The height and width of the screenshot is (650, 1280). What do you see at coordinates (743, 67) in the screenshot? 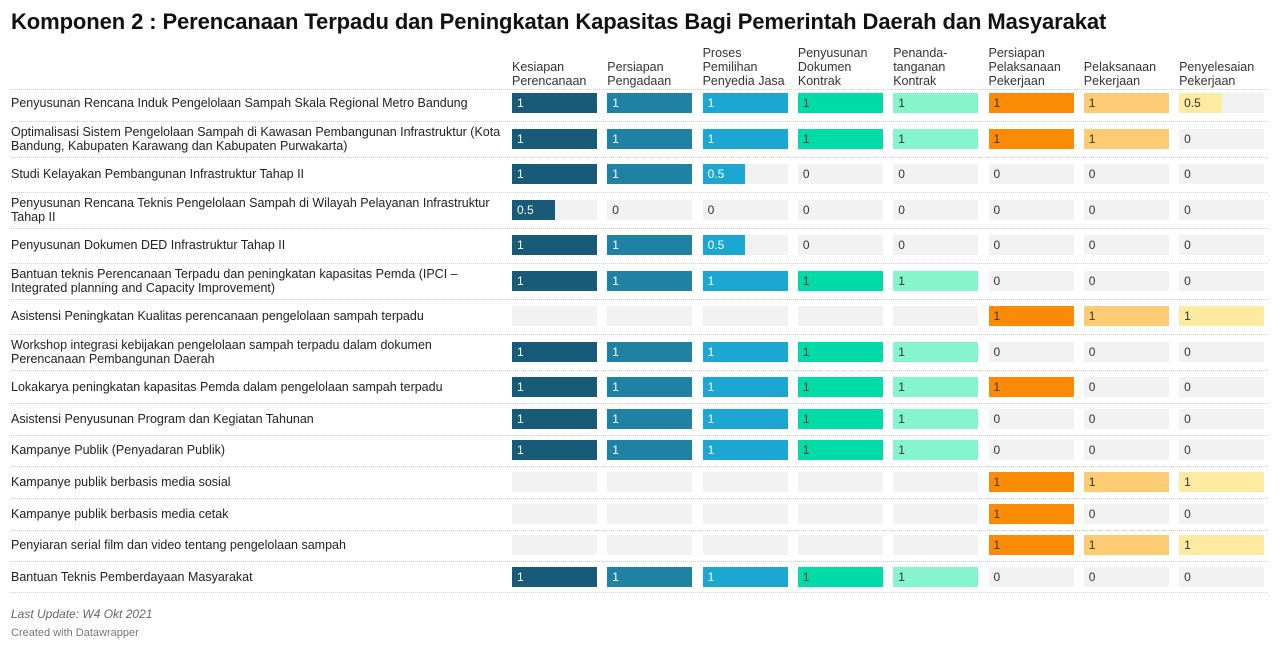
I see `column-header: Proses Pemilihan Penyedia Jasa` at bounding box center [743, 67].